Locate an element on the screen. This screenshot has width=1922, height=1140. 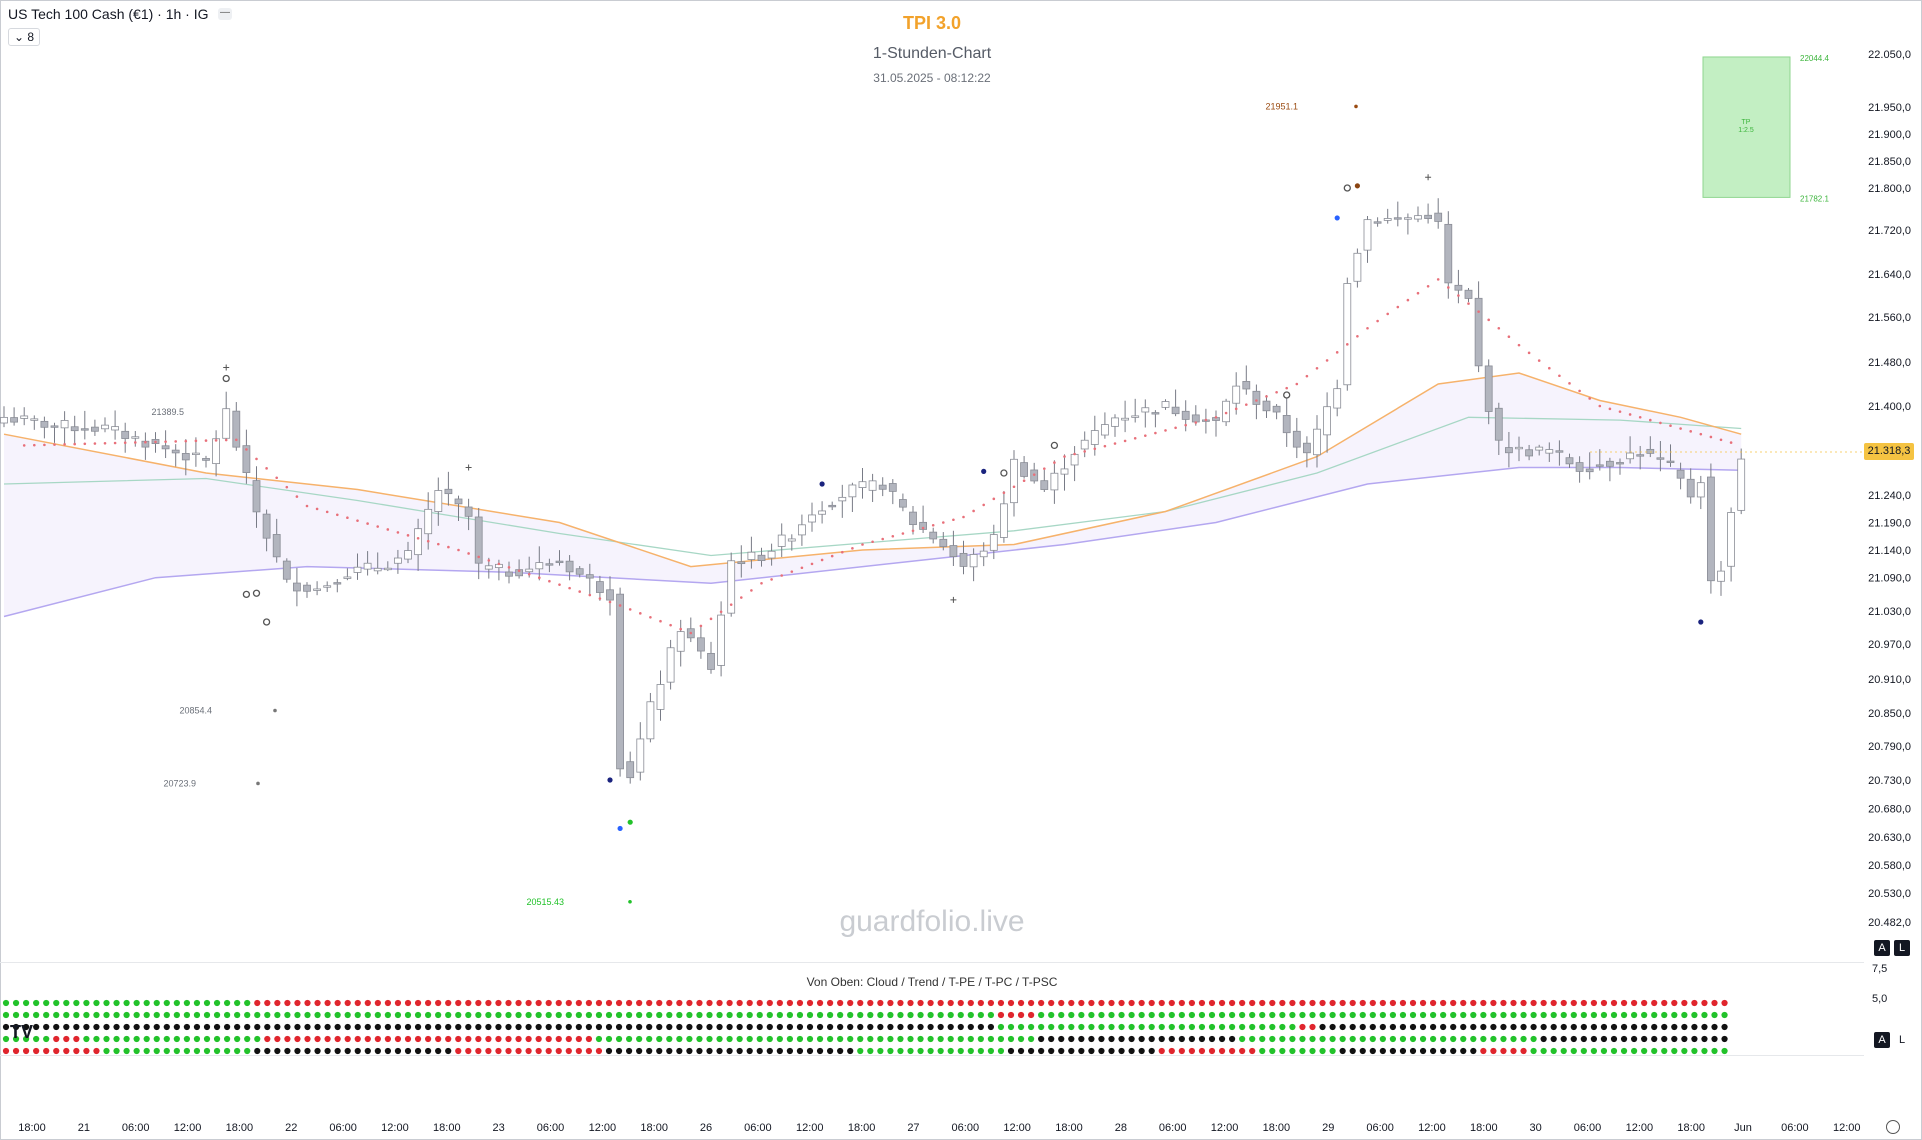
minimize-button: — is located at coordinates (225, 13).